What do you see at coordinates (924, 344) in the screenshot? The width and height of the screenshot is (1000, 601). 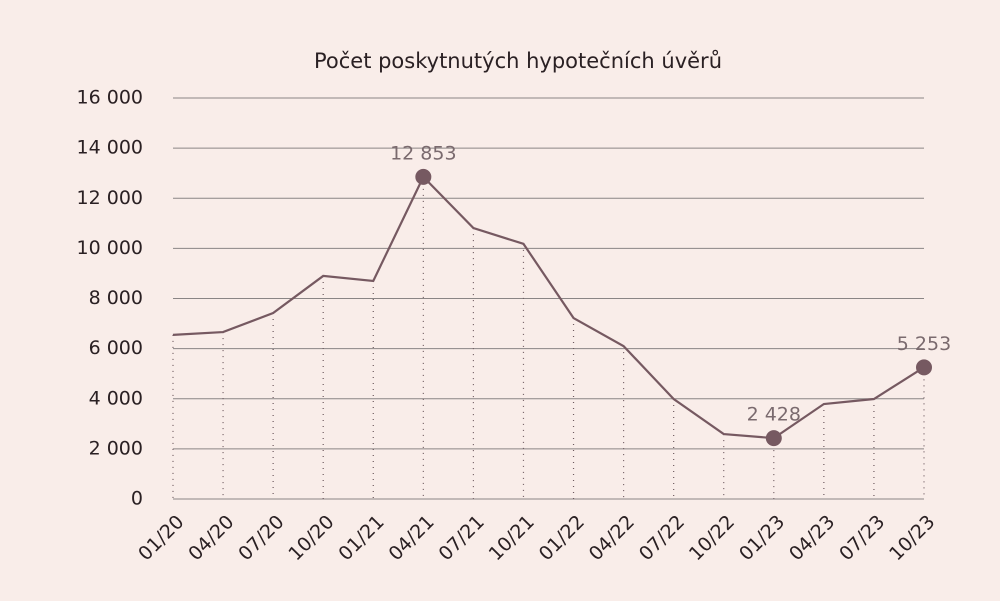 I see `data-label: 5 253` at bounding box center [924, 344].